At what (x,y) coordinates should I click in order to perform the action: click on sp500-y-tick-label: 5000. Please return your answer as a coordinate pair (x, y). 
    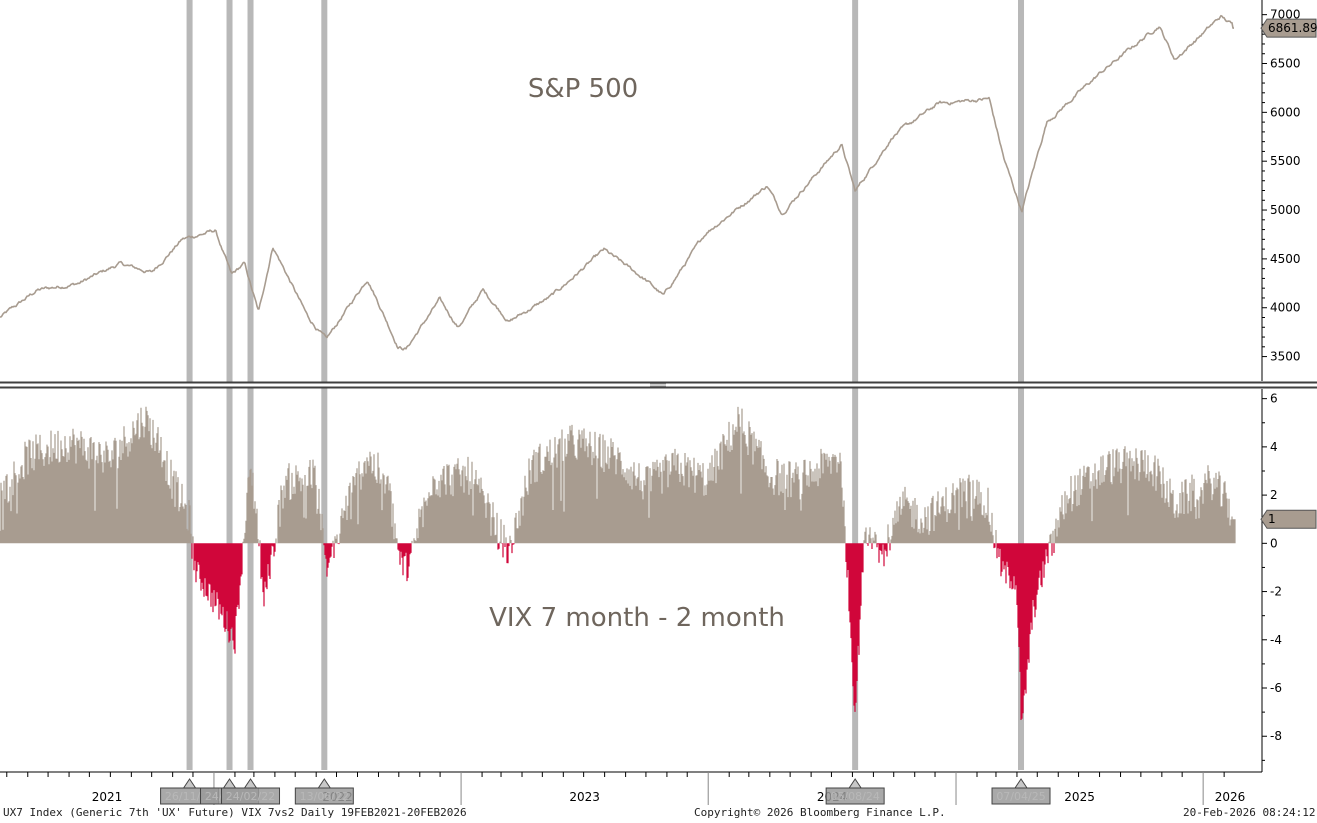
    Looking at the image, I should click on (1285, 210).